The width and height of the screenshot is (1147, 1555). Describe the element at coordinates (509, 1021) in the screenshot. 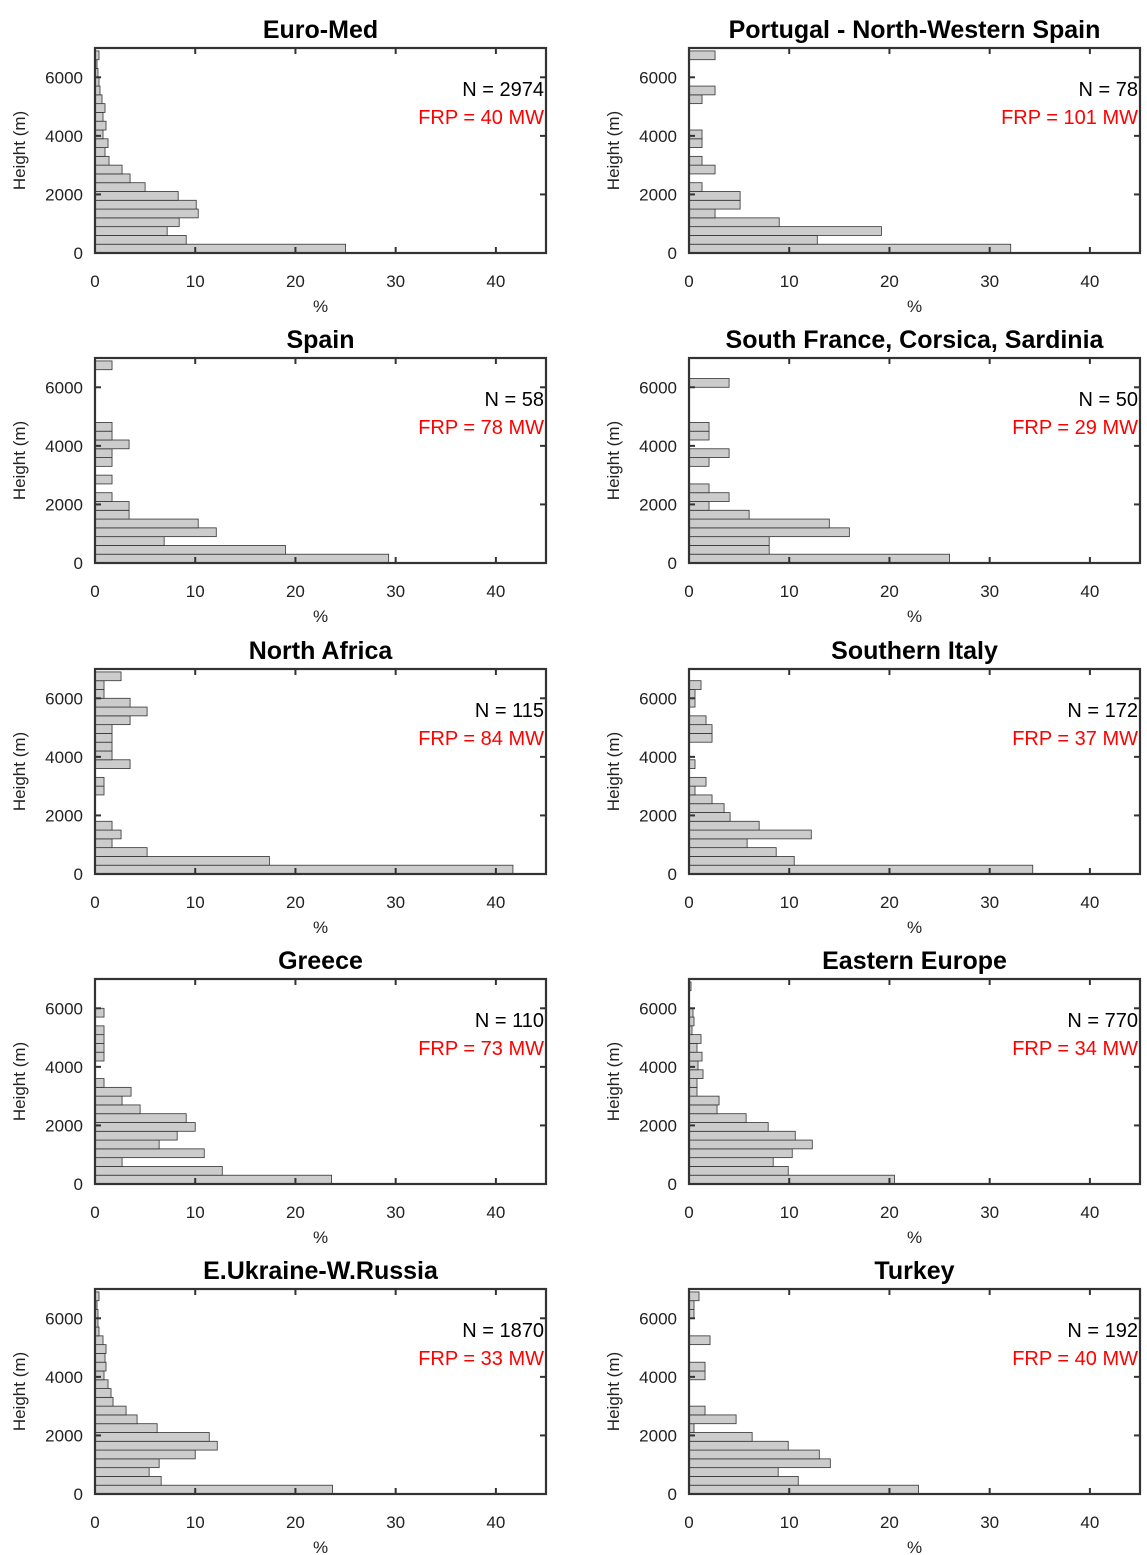

I see `sample-count-label: N = 110` at that location.